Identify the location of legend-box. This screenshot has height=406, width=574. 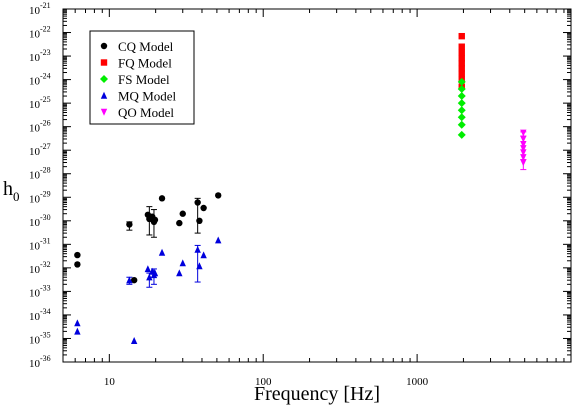
(142, 77).